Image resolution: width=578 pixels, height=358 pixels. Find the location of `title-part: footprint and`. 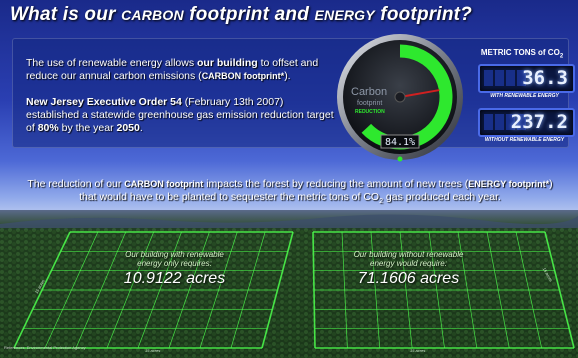

title-part: footprint and is located at coordinates (249, 14).